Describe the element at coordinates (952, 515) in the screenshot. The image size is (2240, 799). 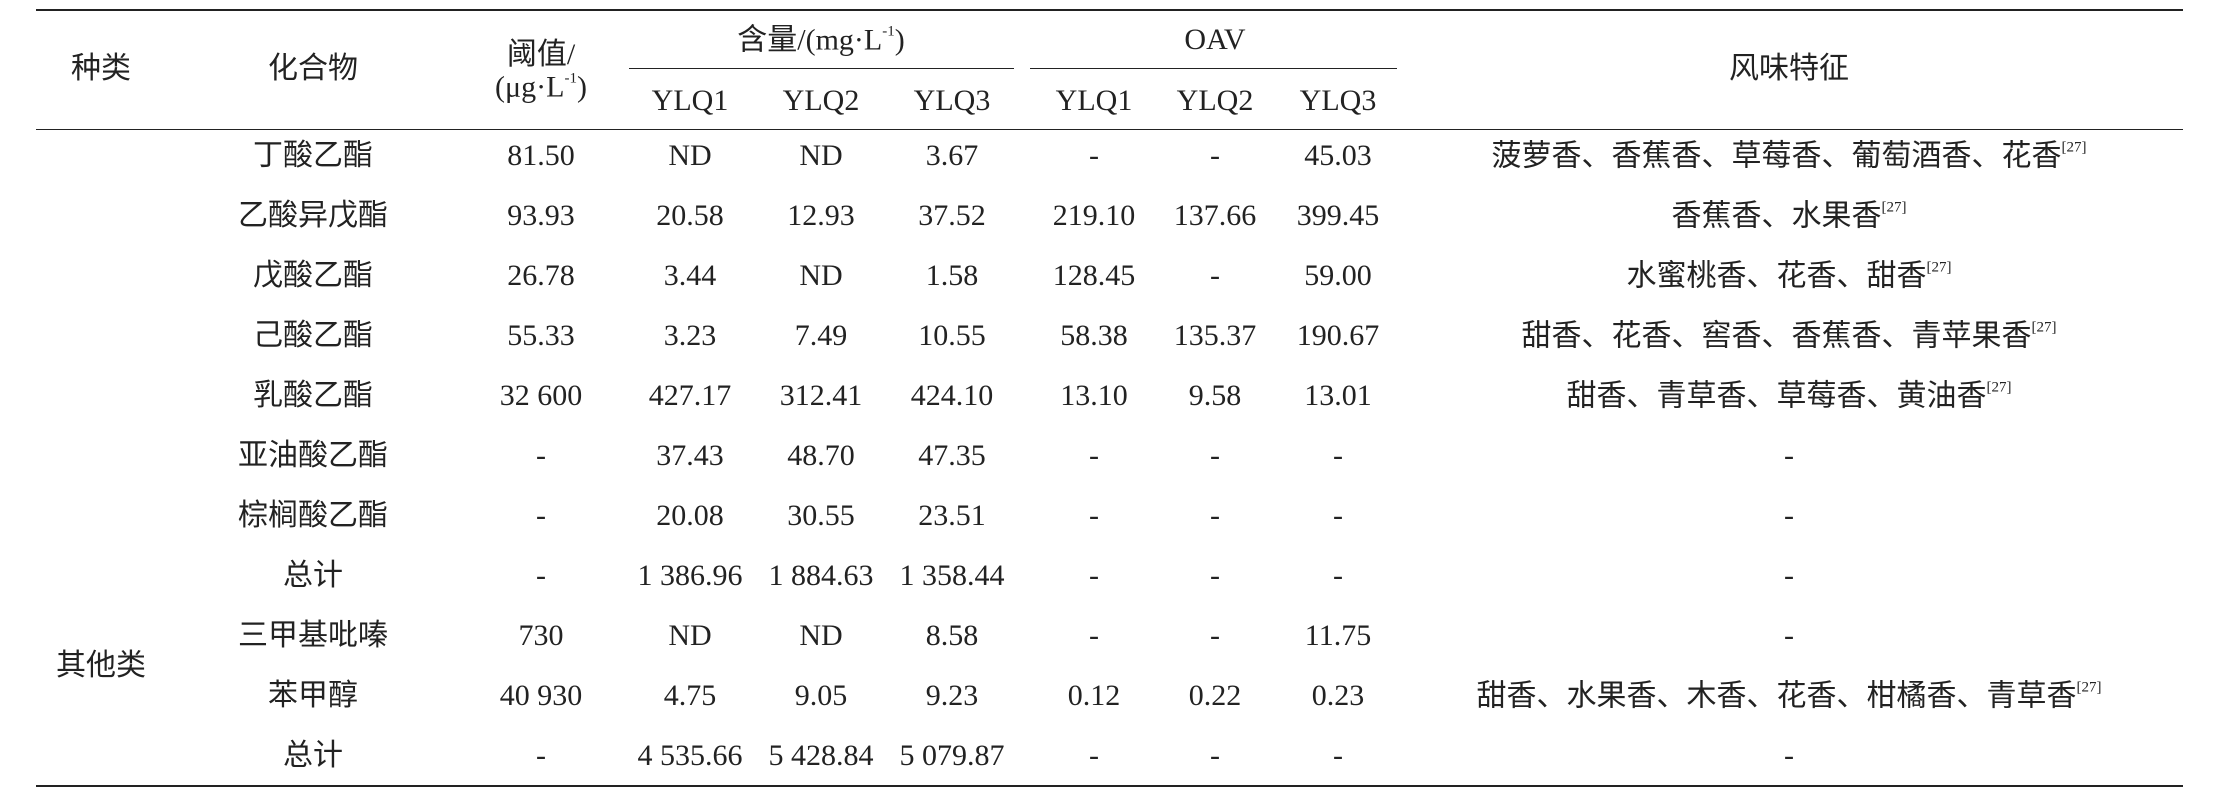
I see `value-cell: 23.51` at that location.